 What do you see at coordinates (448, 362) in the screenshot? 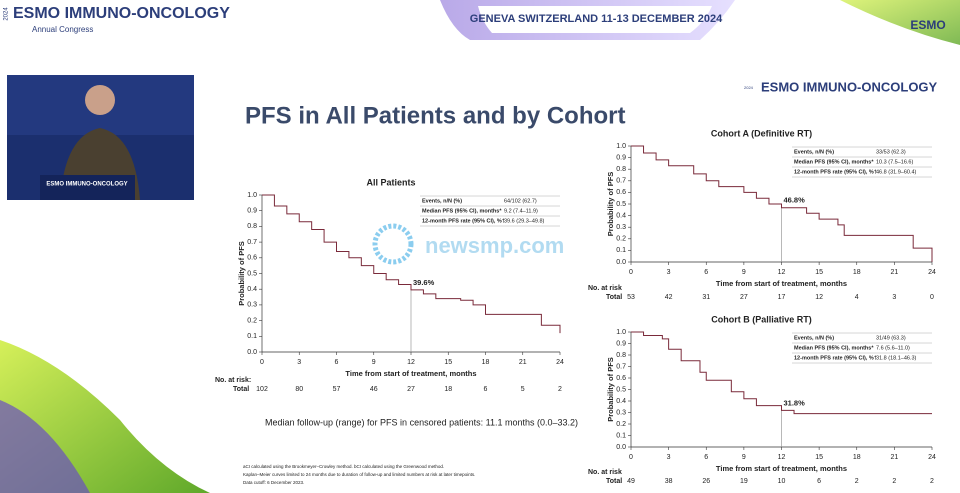
I see `x-tick-label: 15` at bounding box center [448, 362].